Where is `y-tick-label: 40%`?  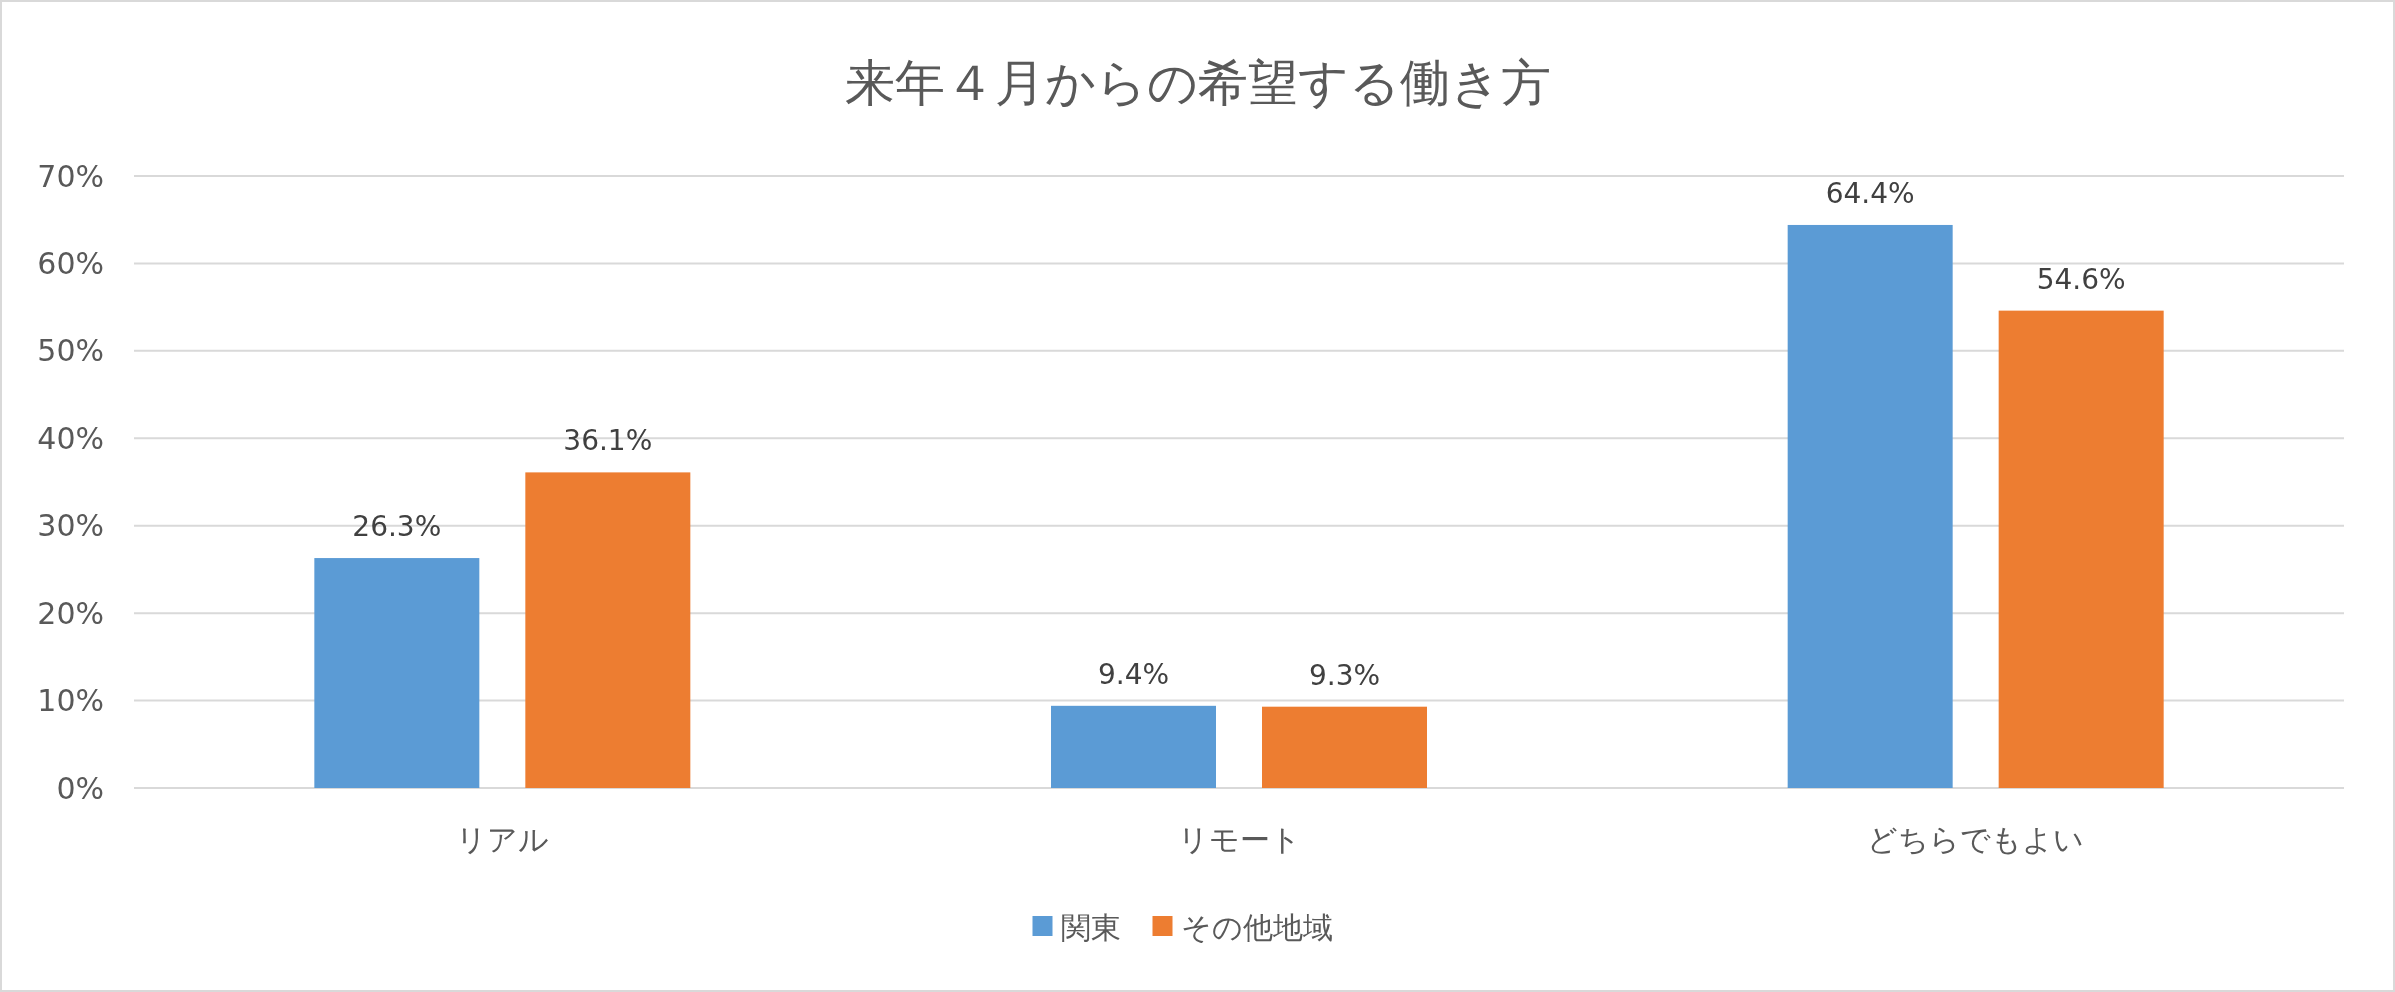
y-tick-label: 40% is located at coordinates (70, 438).